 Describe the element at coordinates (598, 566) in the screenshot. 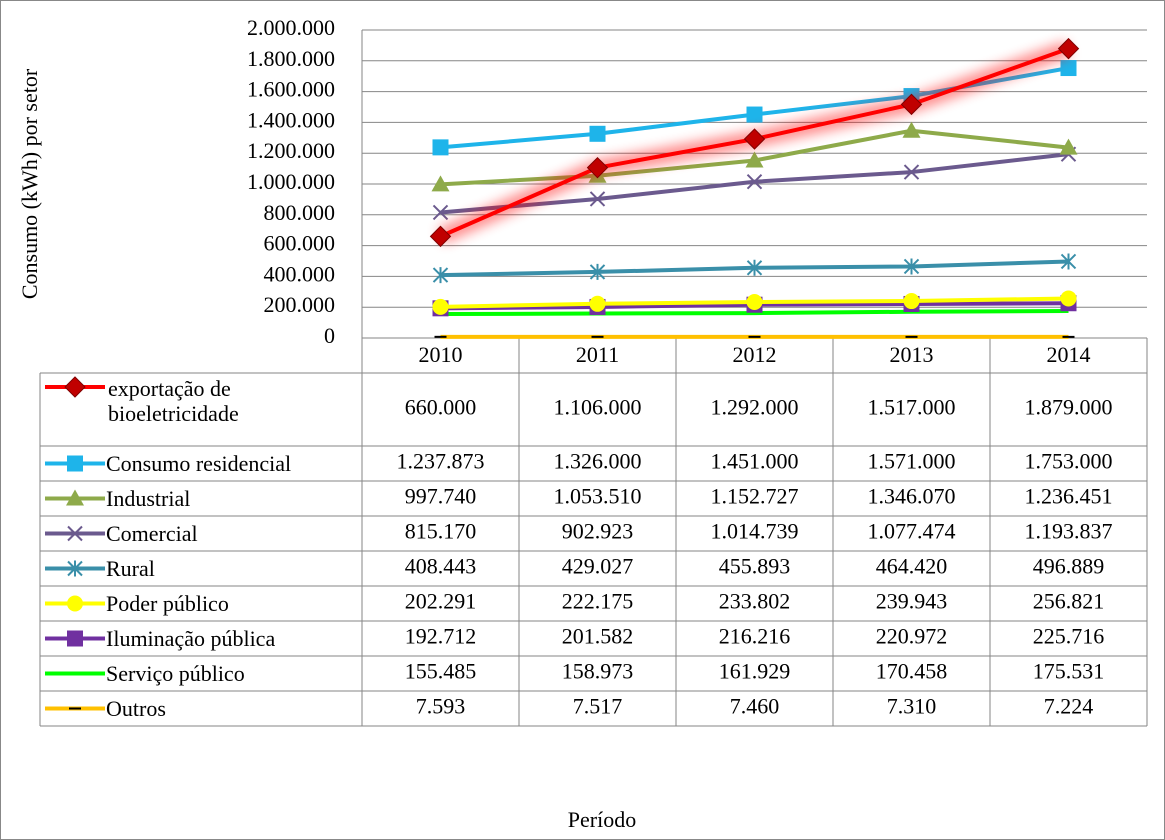

I see `table-cell: 429.027` at that location.